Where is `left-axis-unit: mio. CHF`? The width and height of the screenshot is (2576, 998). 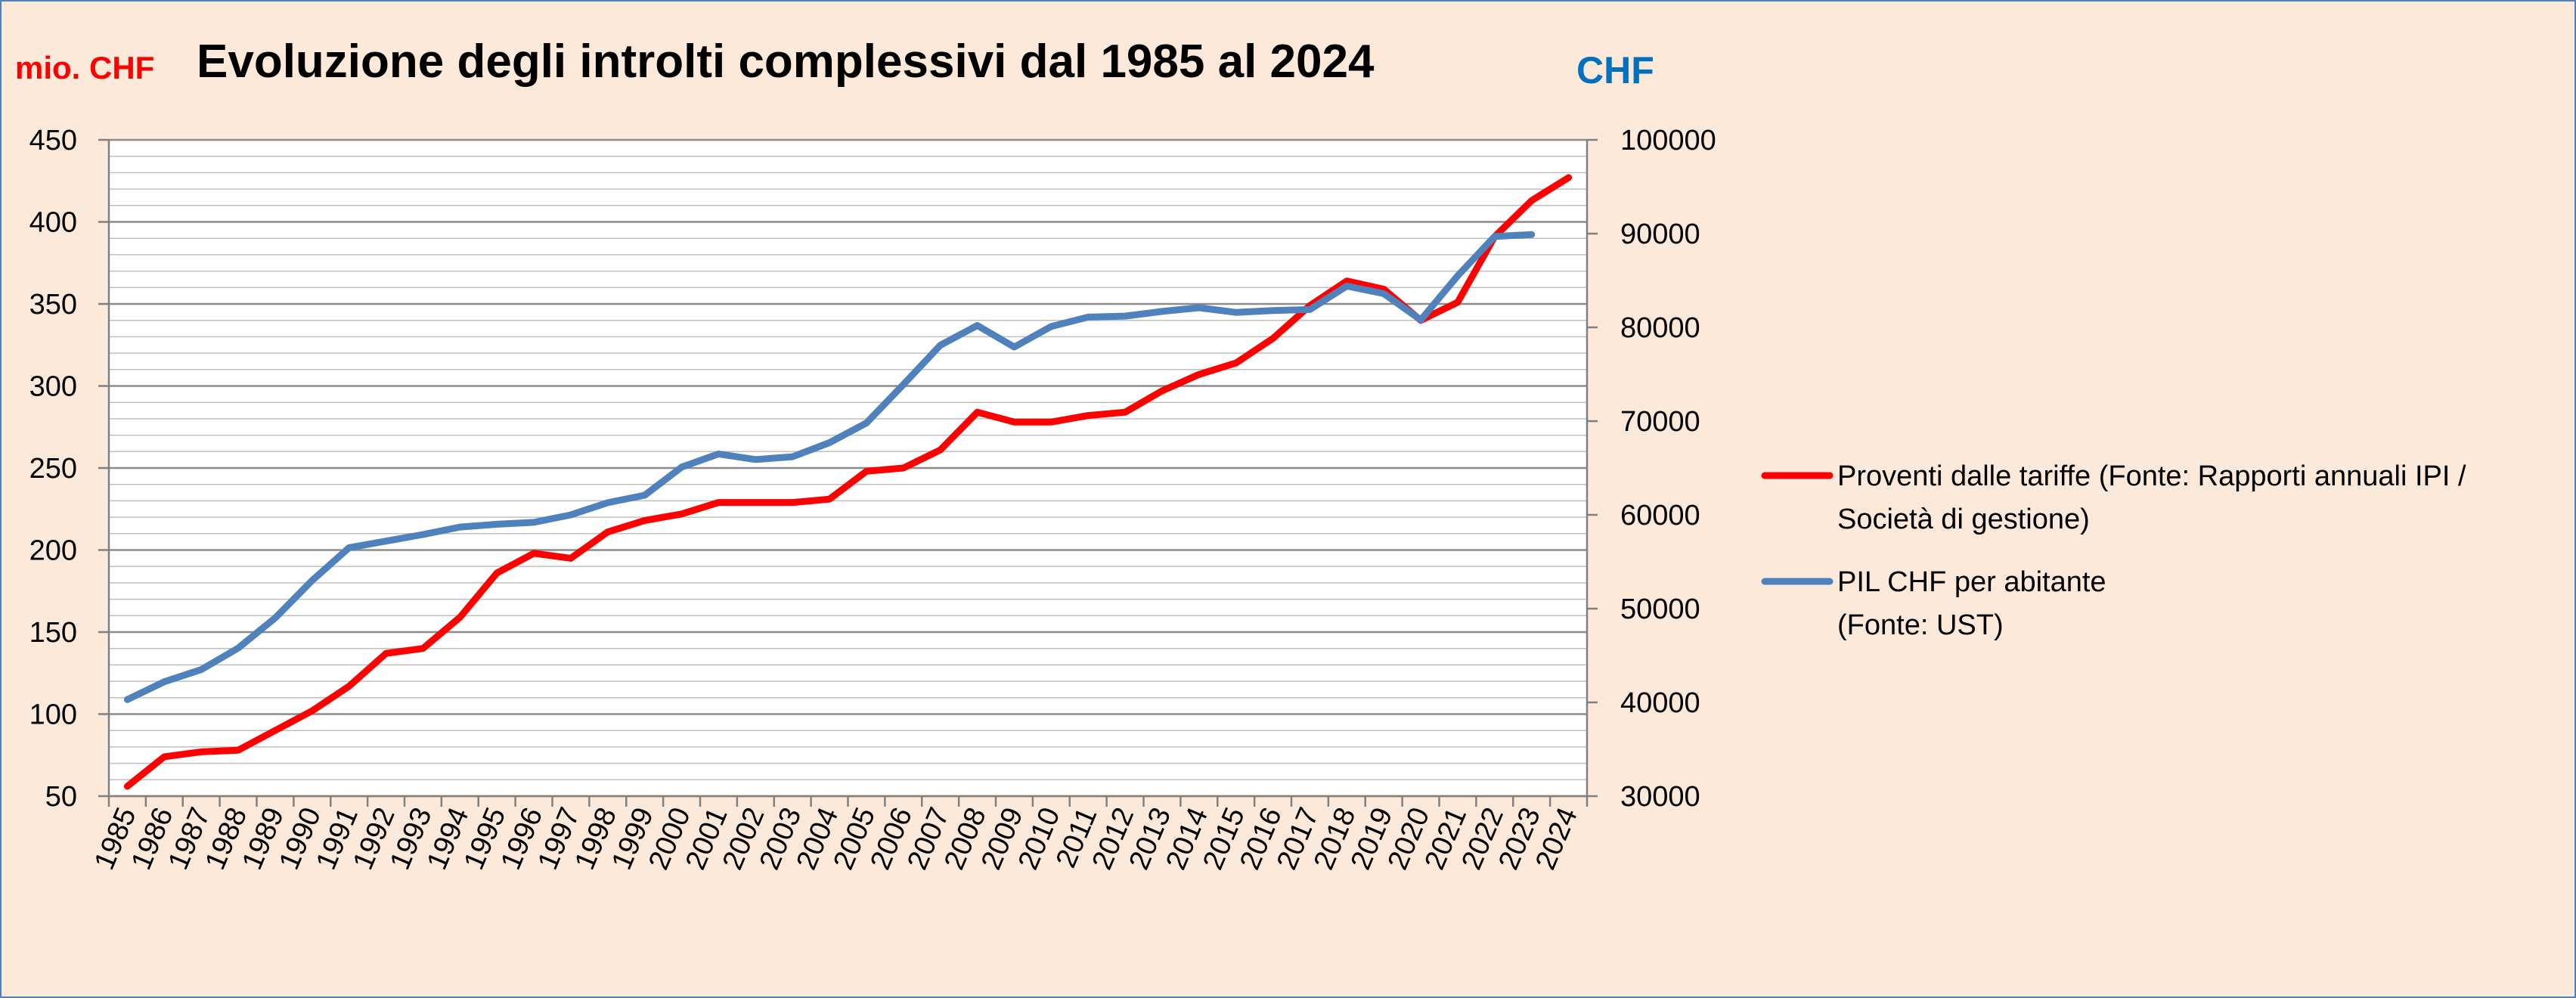
left-axis-unit: mio. CHF is located at coordinates (84, 68).